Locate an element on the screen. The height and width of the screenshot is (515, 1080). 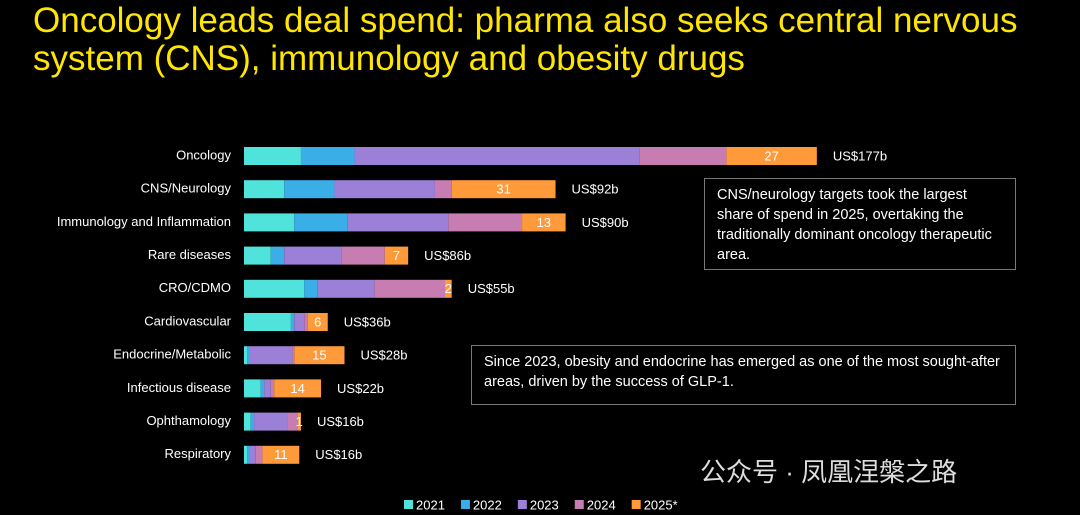
legend-label: 2025* is located at coordinates (661, 504).